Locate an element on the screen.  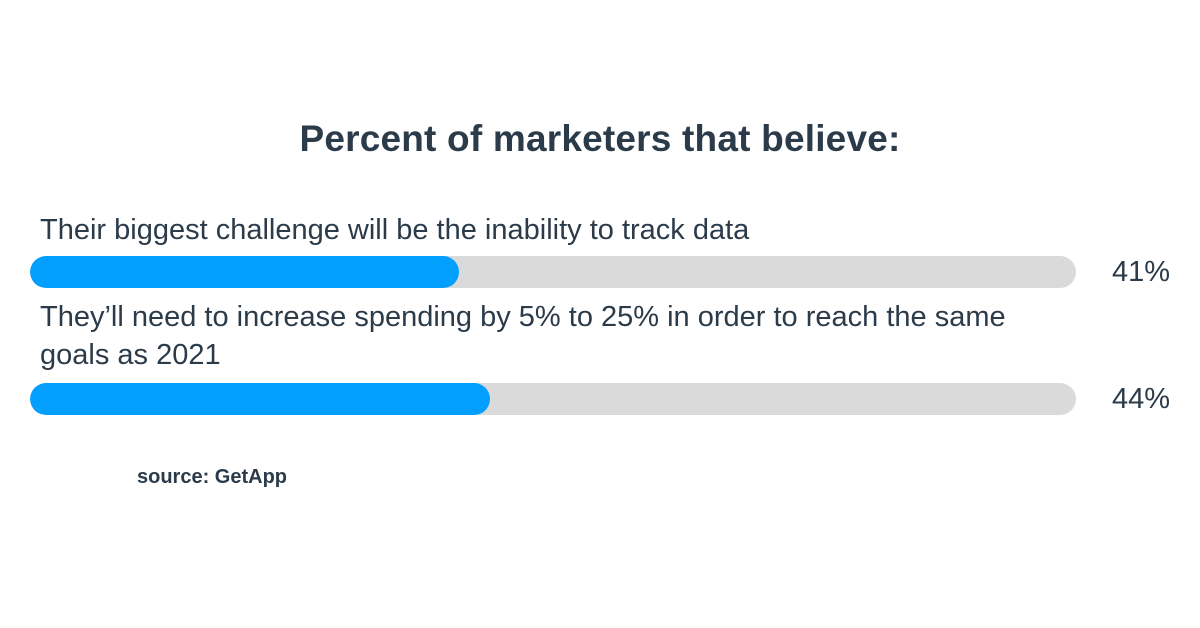
bar-track-track-data is located at coordinates (553, 272).